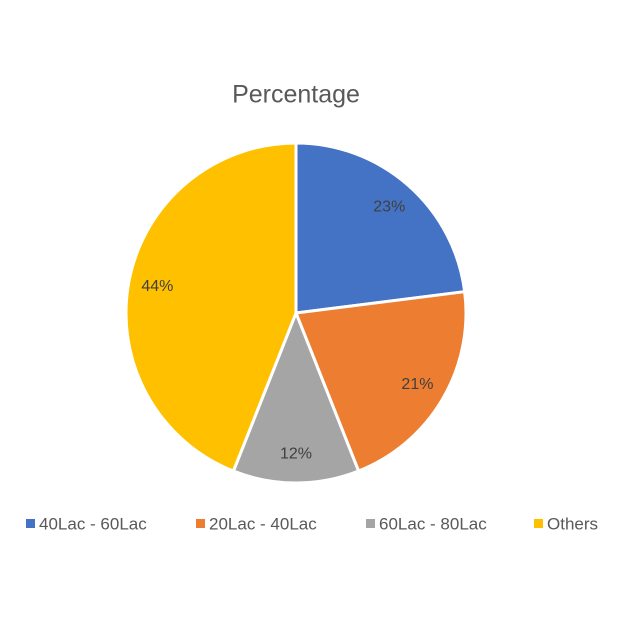  I want to click on data-label: 12%, so click(296, 453).